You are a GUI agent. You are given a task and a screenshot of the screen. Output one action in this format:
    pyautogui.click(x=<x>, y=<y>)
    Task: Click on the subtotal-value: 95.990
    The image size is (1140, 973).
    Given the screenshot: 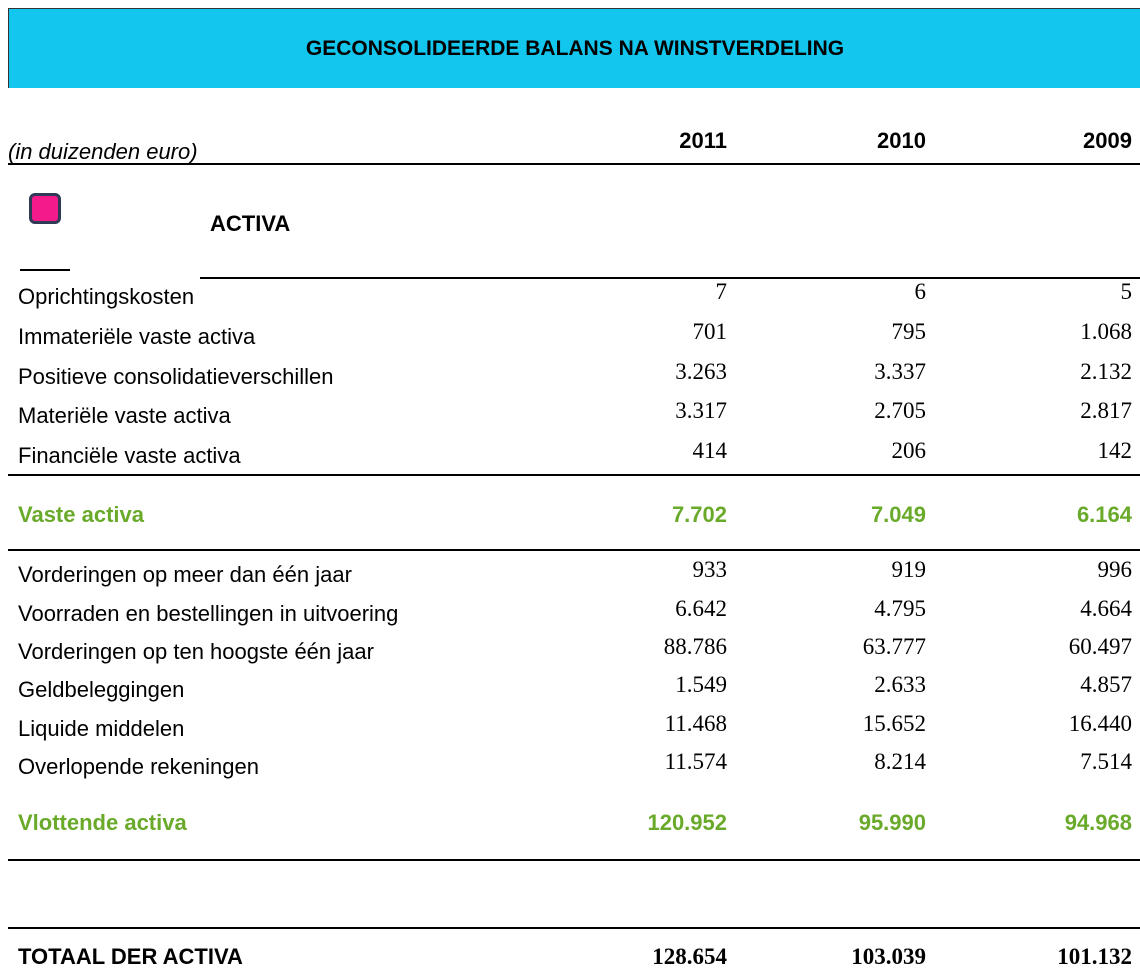 What is the action you would take?
    pyautogui.click(x=892, y=822)
    